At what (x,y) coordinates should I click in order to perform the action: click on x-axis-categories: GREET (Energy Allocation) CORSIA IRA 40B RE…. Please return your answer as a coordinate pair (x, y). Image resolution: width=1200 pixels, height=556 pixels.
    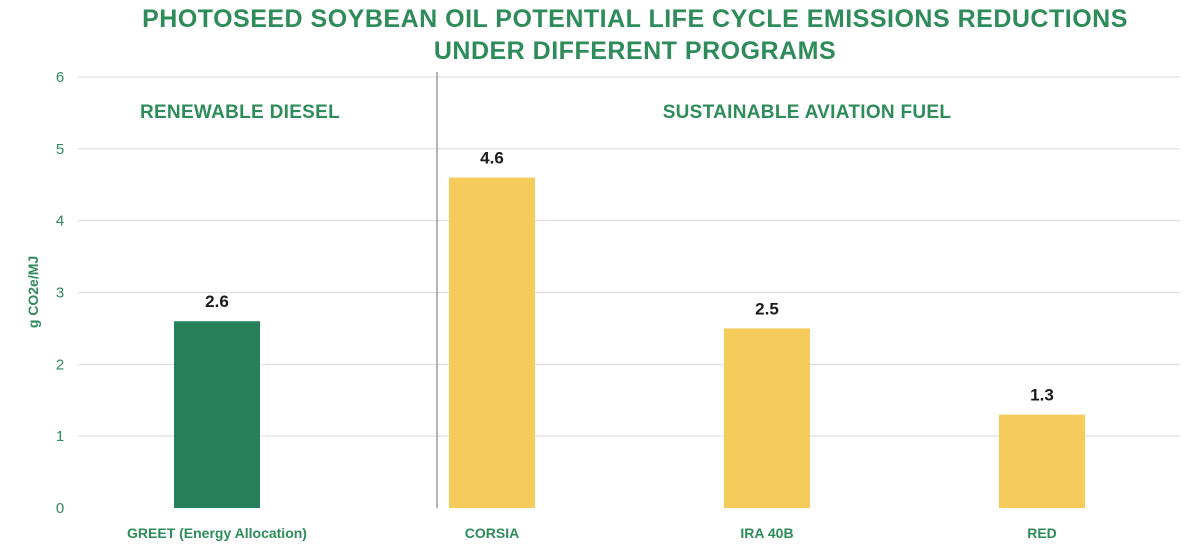
    Looking at the image, I should click on (592, 533).